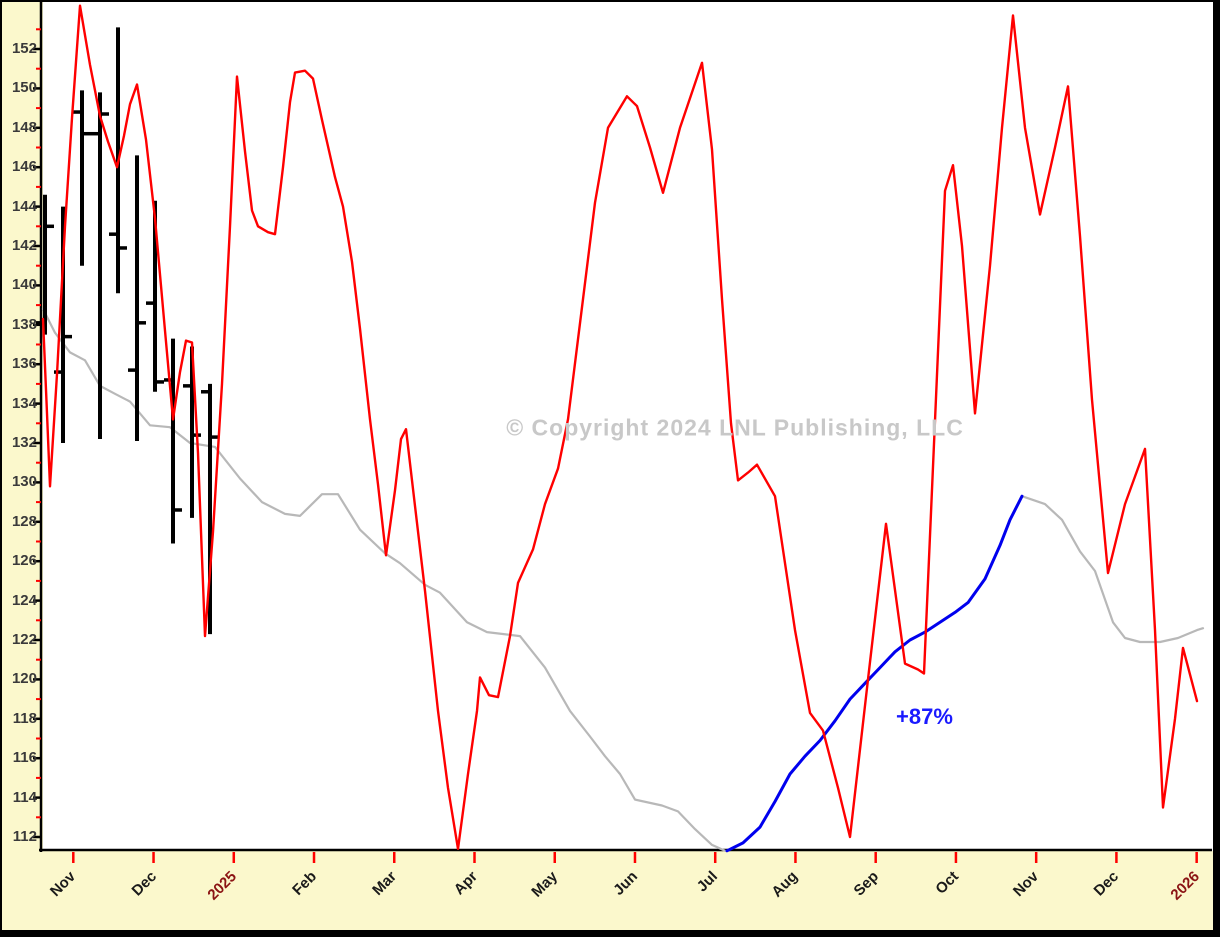 This screenshot has width=1220, height=937. What do you see at coordinates (24, 167) in the screenshot?
I see `y-tick-label: 146` at bounding box center [24, 167].